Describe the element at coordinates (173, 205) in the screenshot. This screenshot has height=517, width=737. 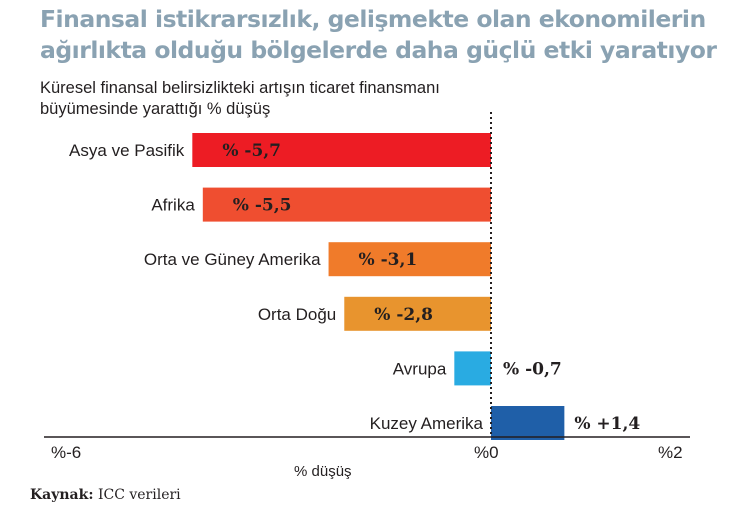
I see `category-label: Afrika` at that location.